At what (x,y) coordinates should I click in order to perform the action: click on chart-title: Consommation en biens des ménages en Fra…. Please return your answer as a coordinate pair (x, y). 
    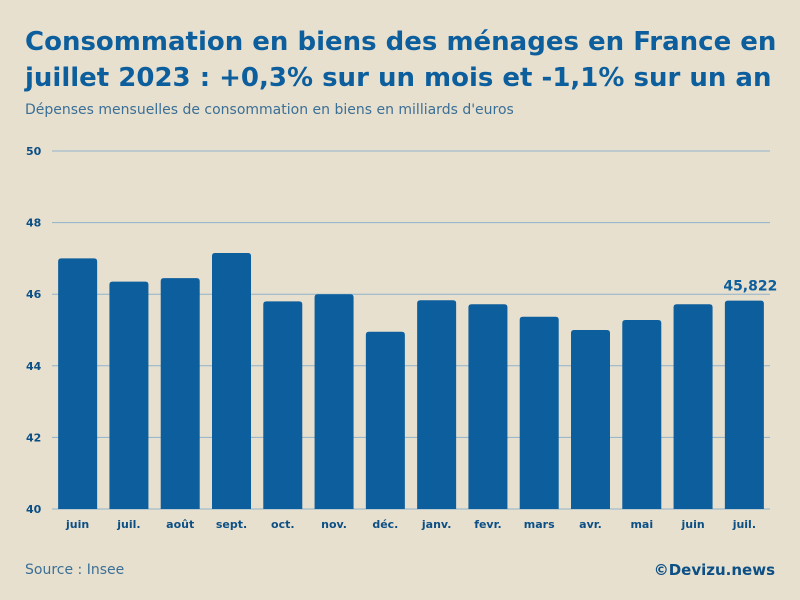
    Looking at the image, I should click on (401, 60).